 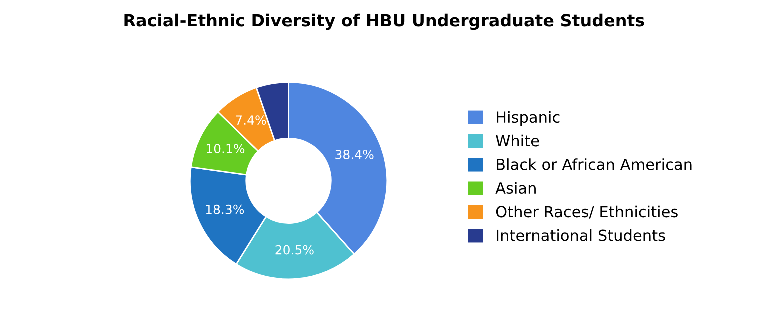 What do you see at coordinates (518, 140) in the screenshot?
I see `legend-label: White` at bounding box center [518, 140].